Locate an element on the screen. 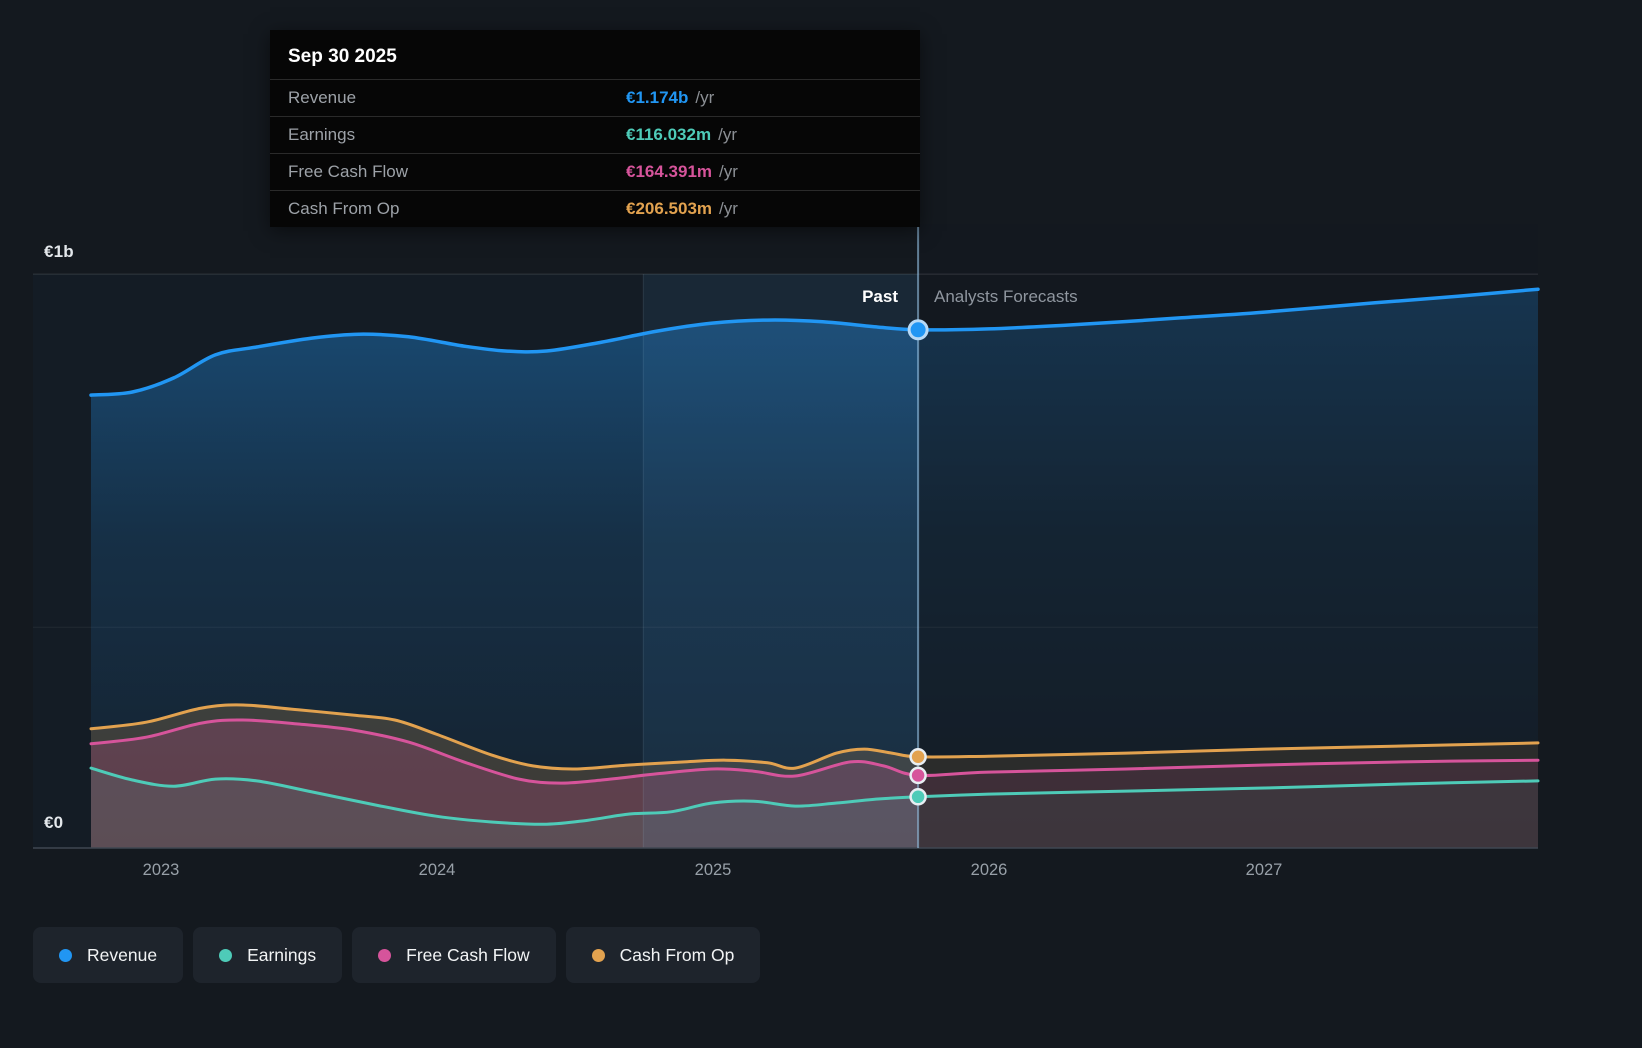 Image resolution: width=1642 pixels, height=1048 pixels. tooltip-label: Free Cash Flow is located at coordinates (348, 171).